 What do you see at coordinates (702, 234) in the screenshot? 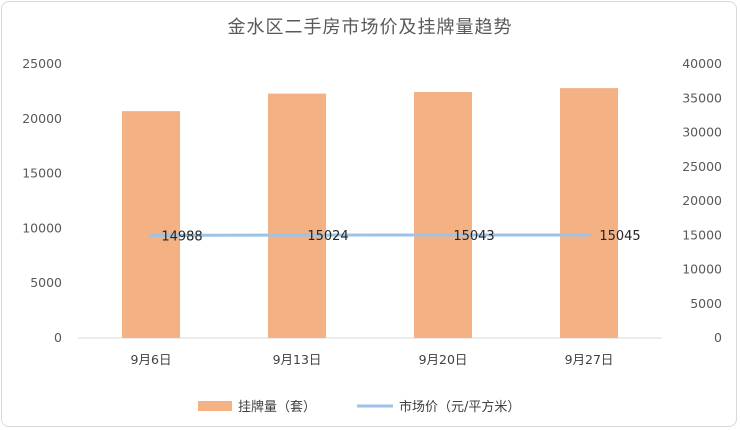
I see `right-y-tick-label: 15000` at bounding box center [702, 234].